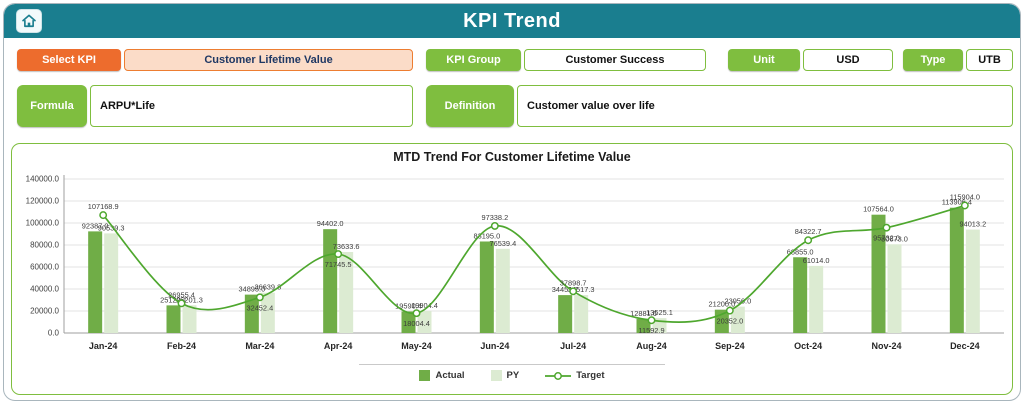 This screenshot has height=404, width=1024. I want to click on legend-item-actual: Actual, so click(442, 375).